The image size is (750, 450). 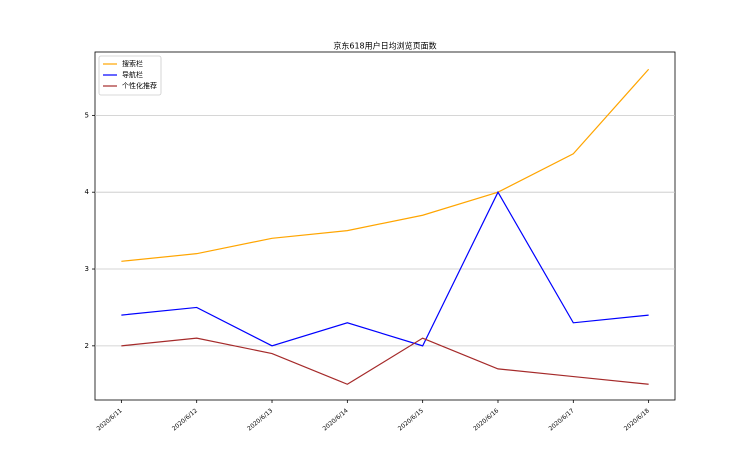 I want to click on legend-label: 搜索栏, so click(x=132, y=63).